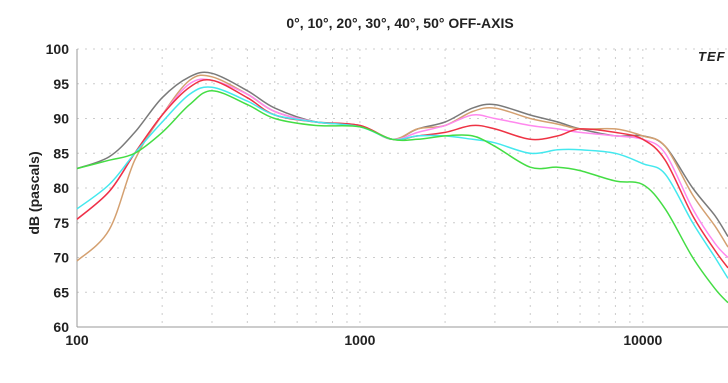 This screenshot has width=728, height=383. I want to click on y-tick-labels: 60 65 70 75 80 85 90 95 100, so click(58, 188).